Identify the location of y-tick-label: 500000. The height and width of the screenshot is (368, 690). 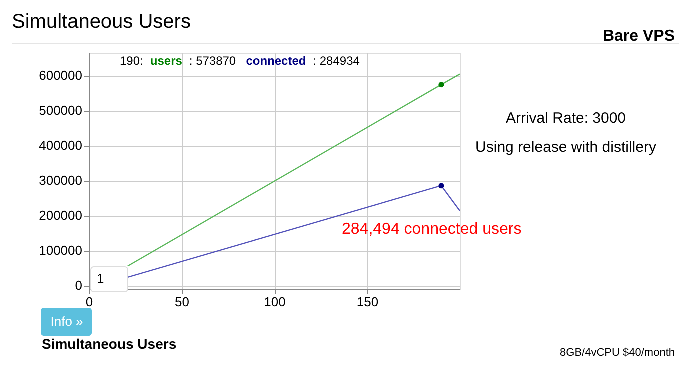
(60, 110).